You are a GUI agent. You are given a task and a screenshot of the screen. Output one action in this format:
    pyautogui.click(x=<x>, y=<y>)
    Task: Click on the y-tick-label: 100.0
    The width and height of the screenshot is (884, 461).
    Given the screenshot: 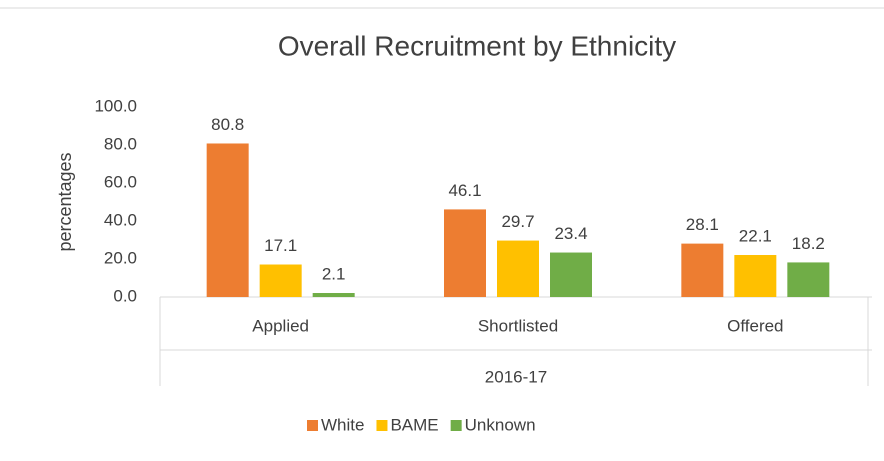 What is the action you would take?
    pyautogui.click(x=115, y=105)
    